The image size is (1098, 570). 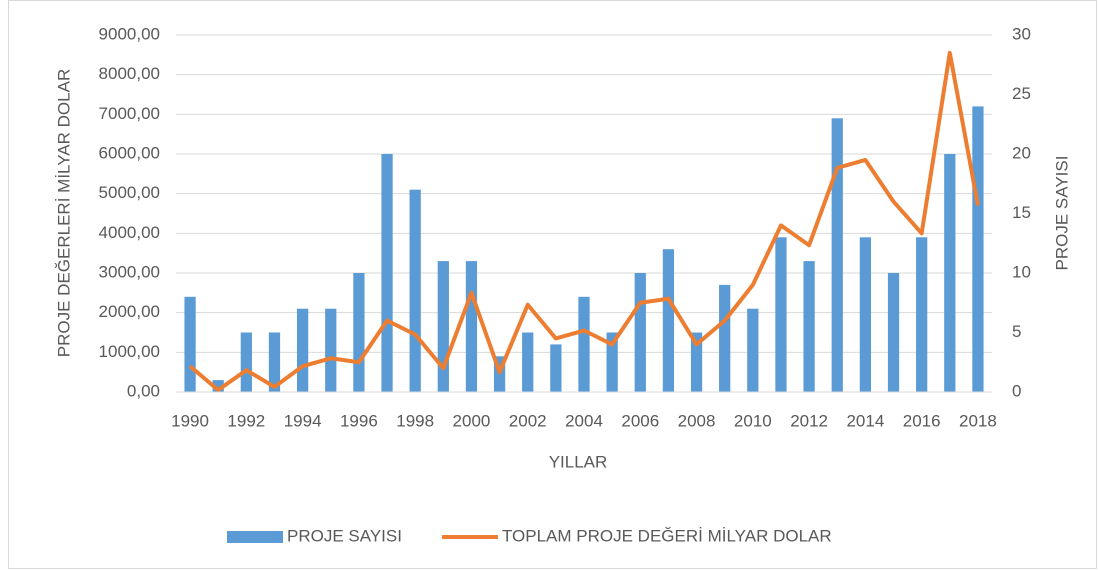 I want to click on y2-tick-label: 10, so click(x=1021, y=271).